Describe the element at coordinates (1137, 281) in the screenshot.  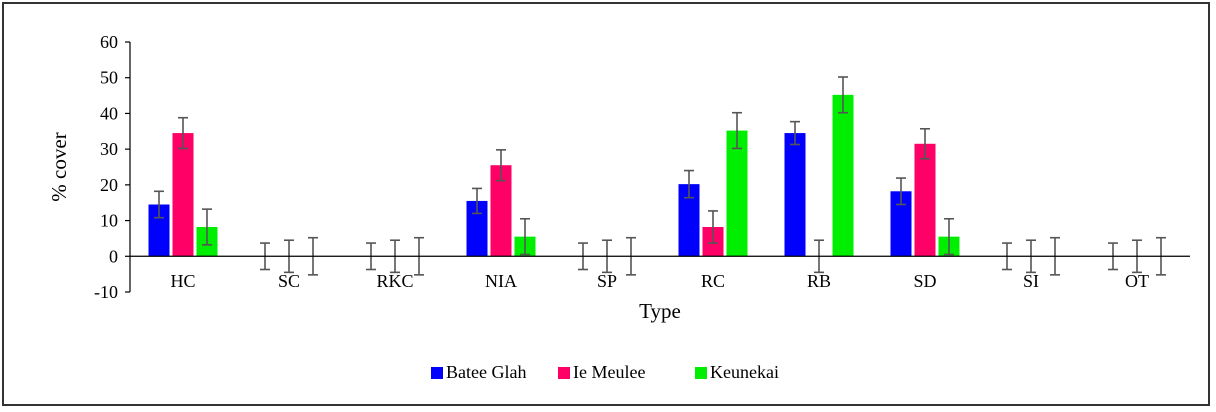
I see `x-tick-label: OT` at that location.